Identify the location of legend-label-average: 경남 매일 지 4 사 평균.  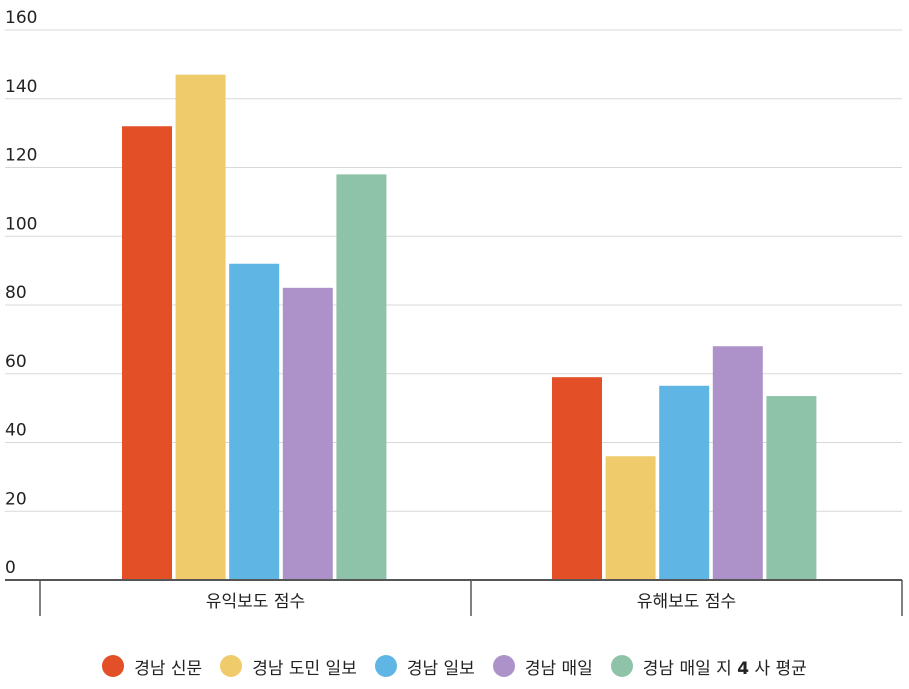
(724, 668).